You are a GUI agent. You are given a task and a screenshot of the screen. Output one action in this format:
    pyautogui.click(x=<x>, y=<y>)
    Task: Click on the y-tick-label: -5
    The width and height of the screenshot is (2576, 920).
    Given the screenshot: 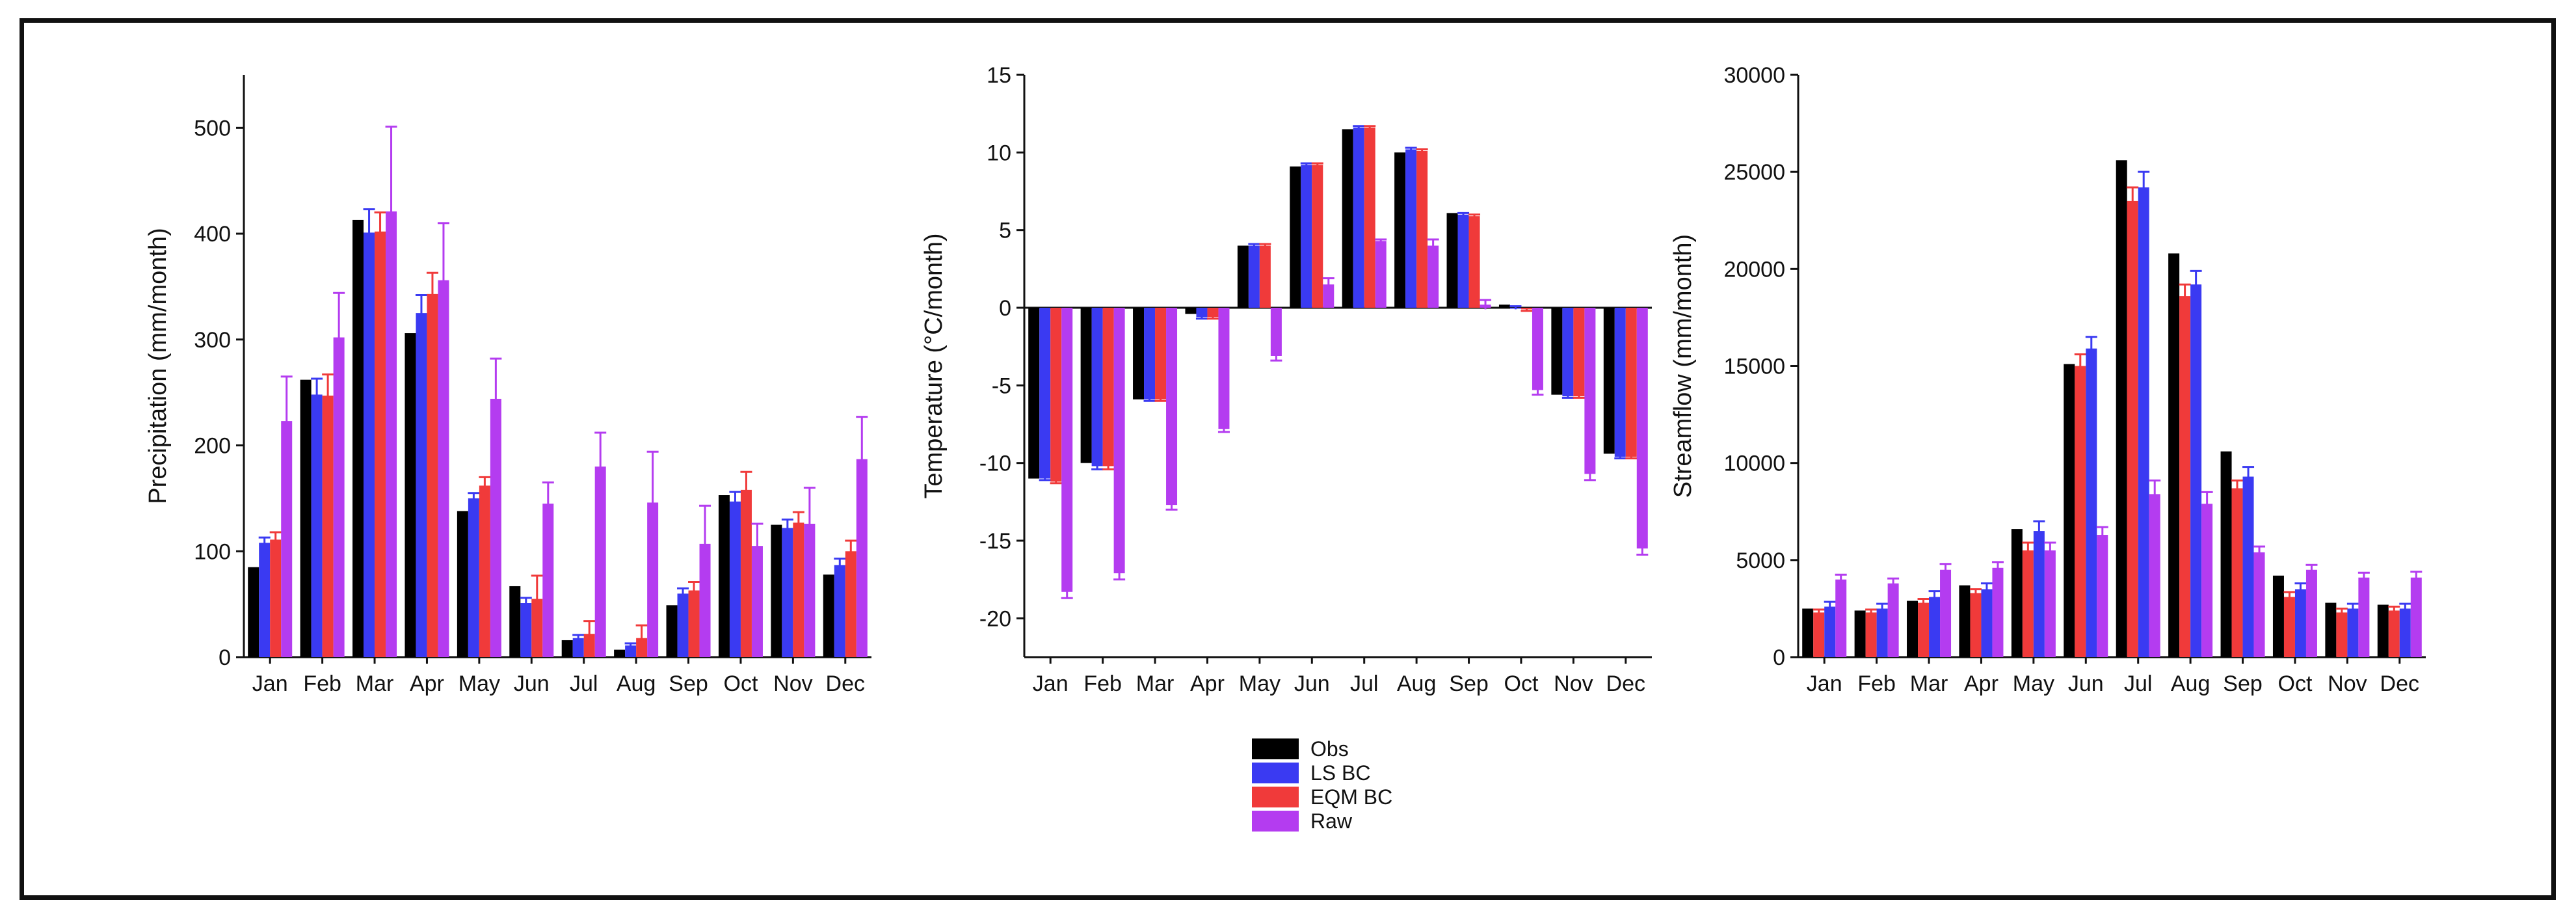 What is the action you would take?
    pyautogui.click(x=1001, y=385)
    